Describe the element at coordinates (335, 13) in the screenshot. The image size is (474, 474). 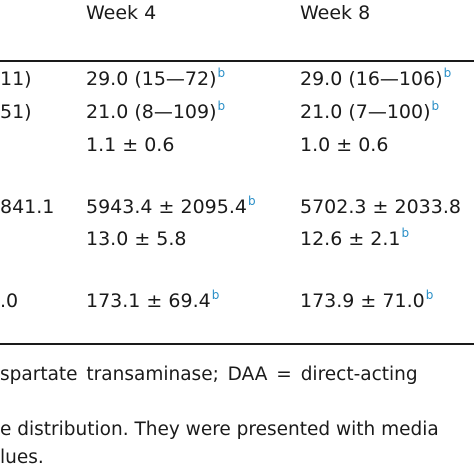
I see `header-week8: Week 8` at that location.